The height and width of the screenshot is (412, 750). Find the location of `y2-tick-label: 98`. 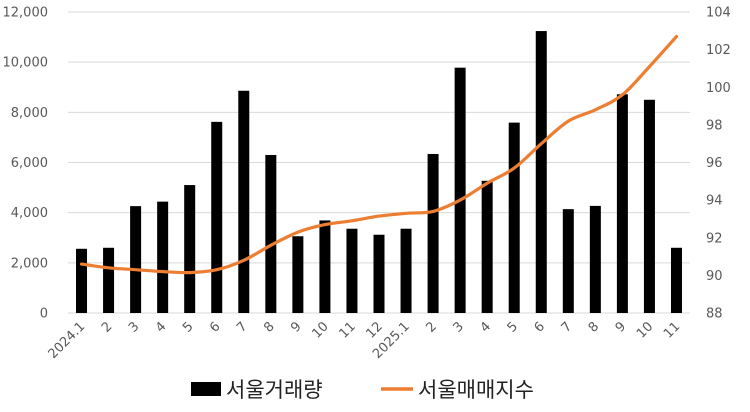

y2-tick-label: 98 is located at coordinates (714, 125).